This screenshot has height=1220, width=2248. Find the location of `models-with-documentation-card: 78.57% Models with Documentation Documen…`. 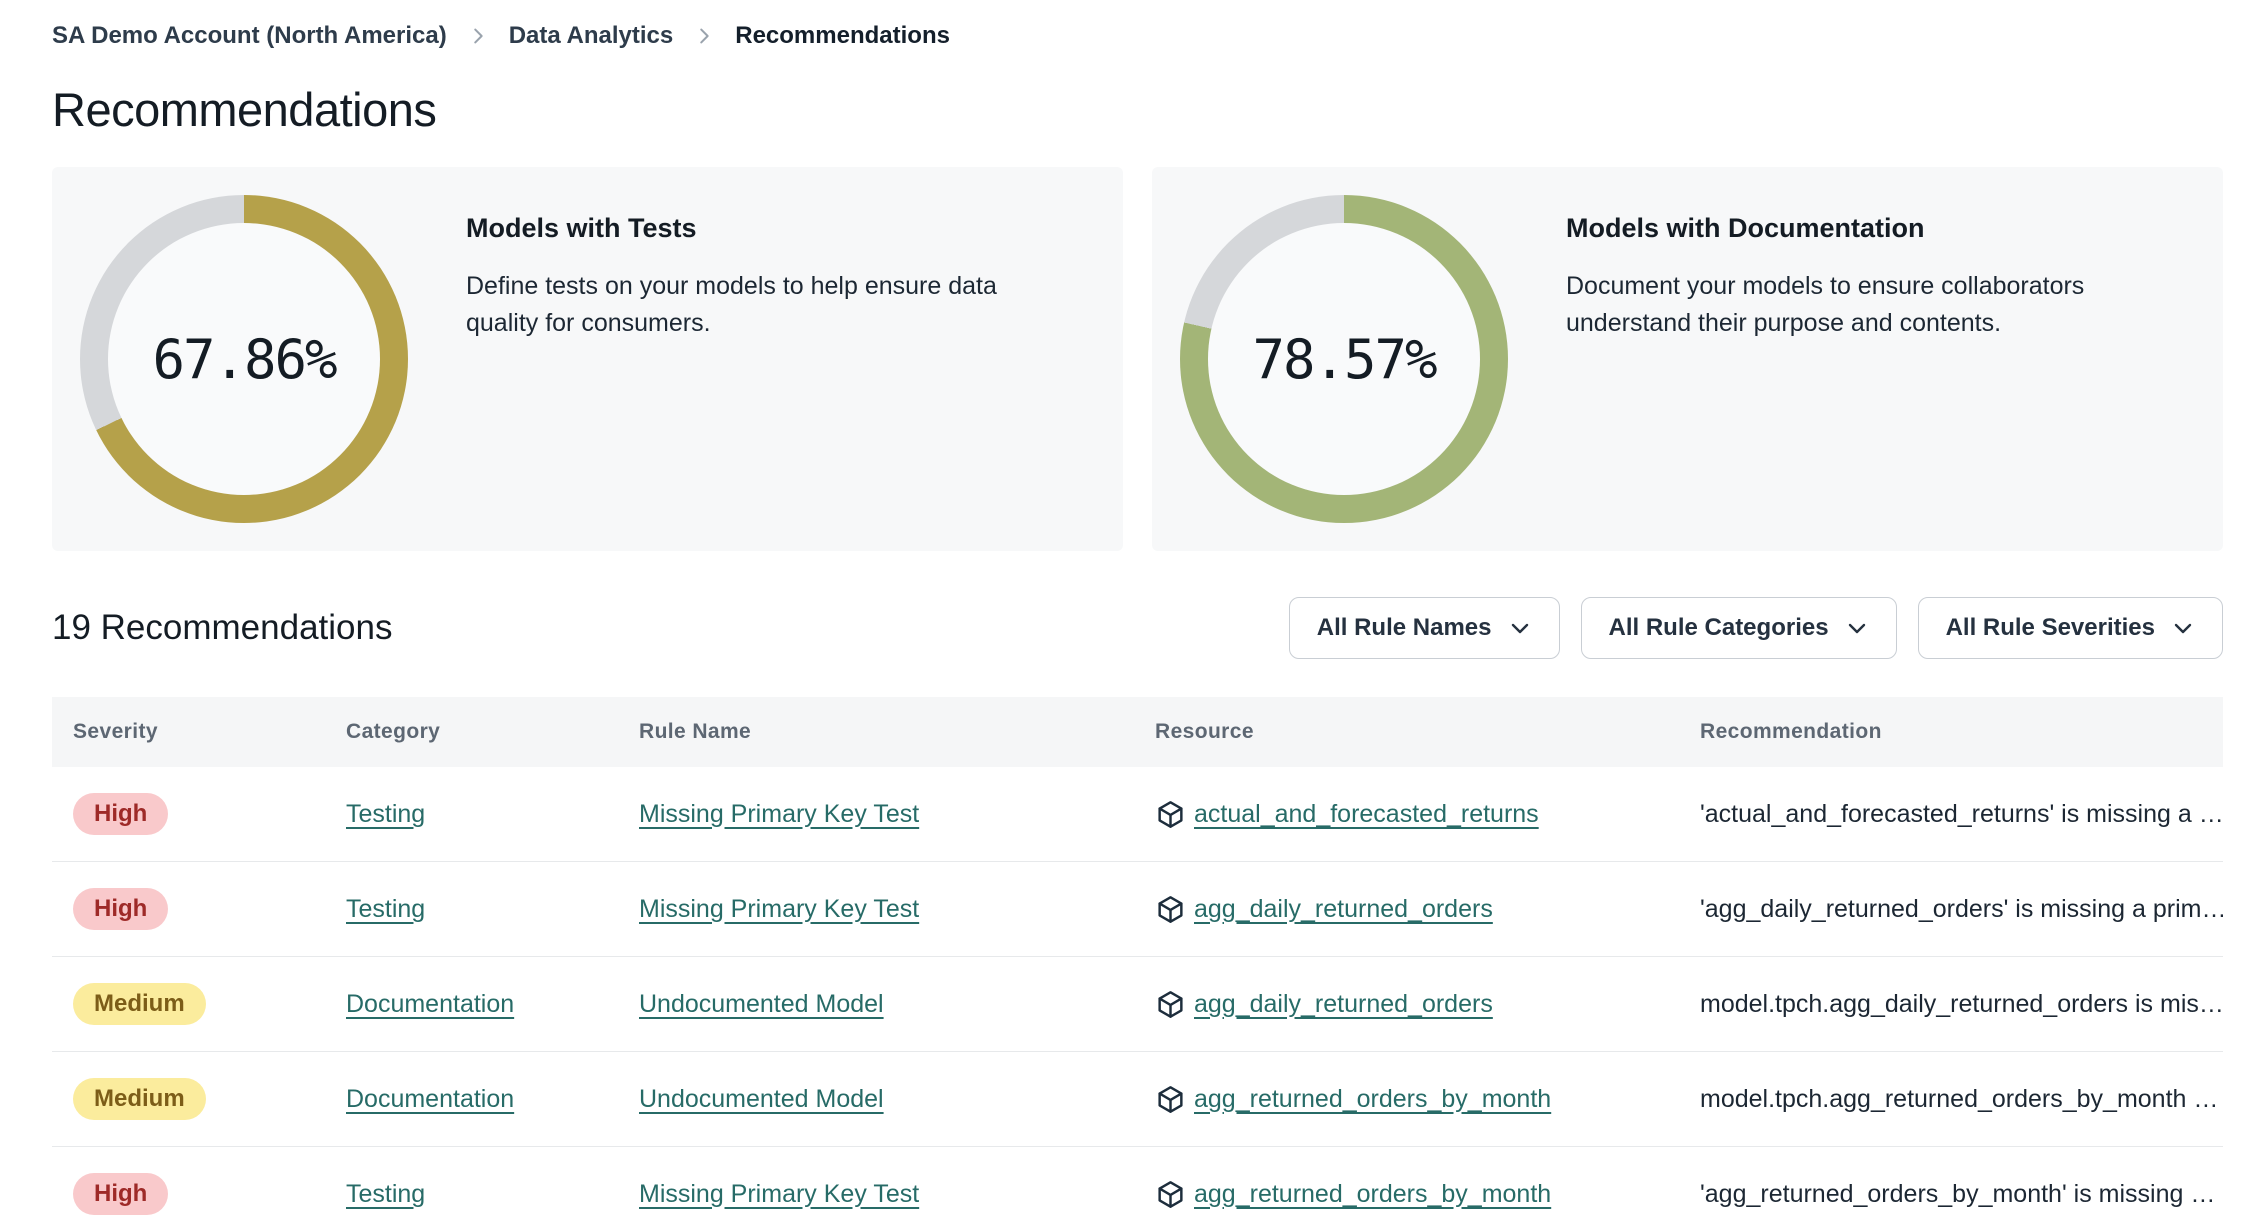

models-with-documentation-card: 78.57% Models with Documentation Documen… is located at coordinates (1687, 359).